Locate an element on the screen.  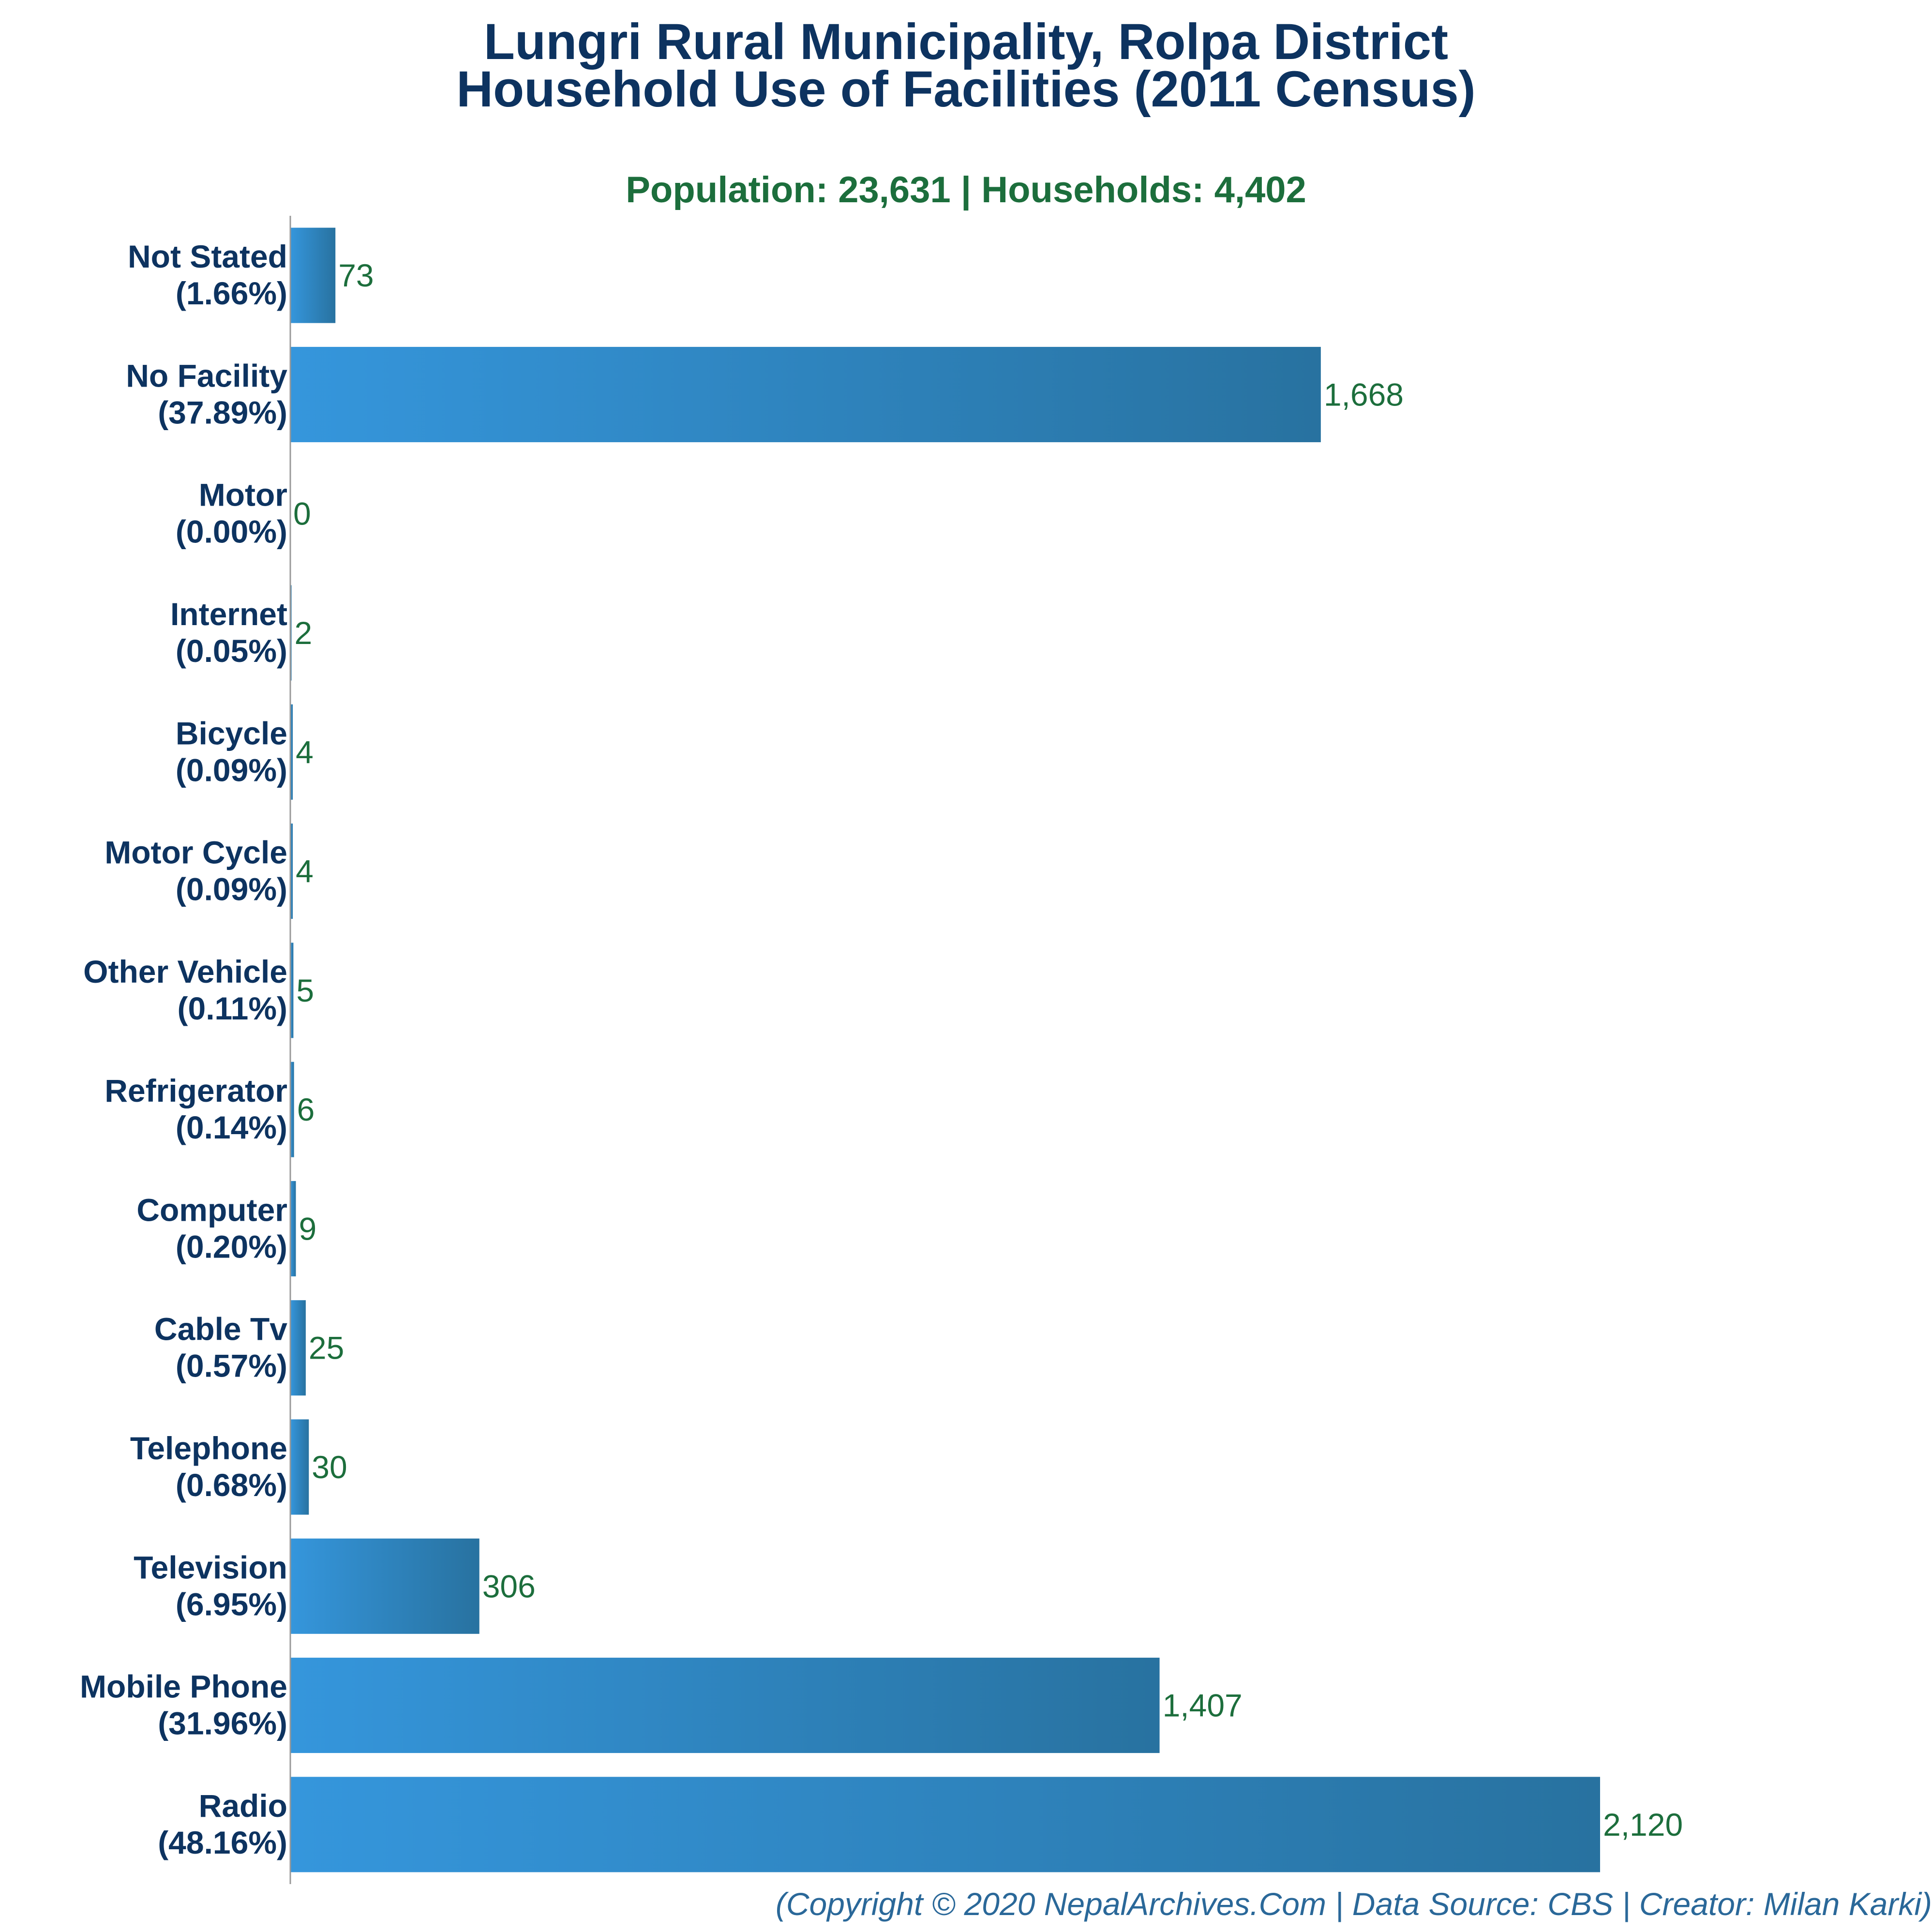
category-label: Television (6.95%) is located at coordinates (210, 1585).